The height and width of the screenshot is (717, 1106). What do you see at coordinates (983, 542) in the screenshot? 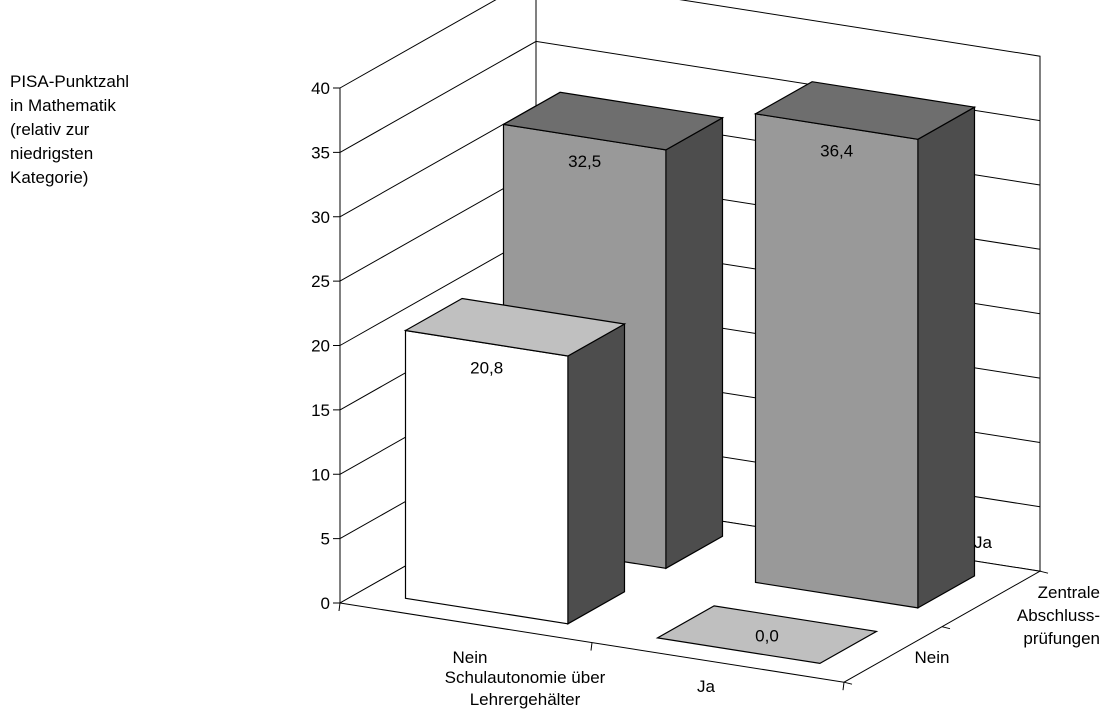
I see `z-category-label: Ja` at bounding box center [983, 542].